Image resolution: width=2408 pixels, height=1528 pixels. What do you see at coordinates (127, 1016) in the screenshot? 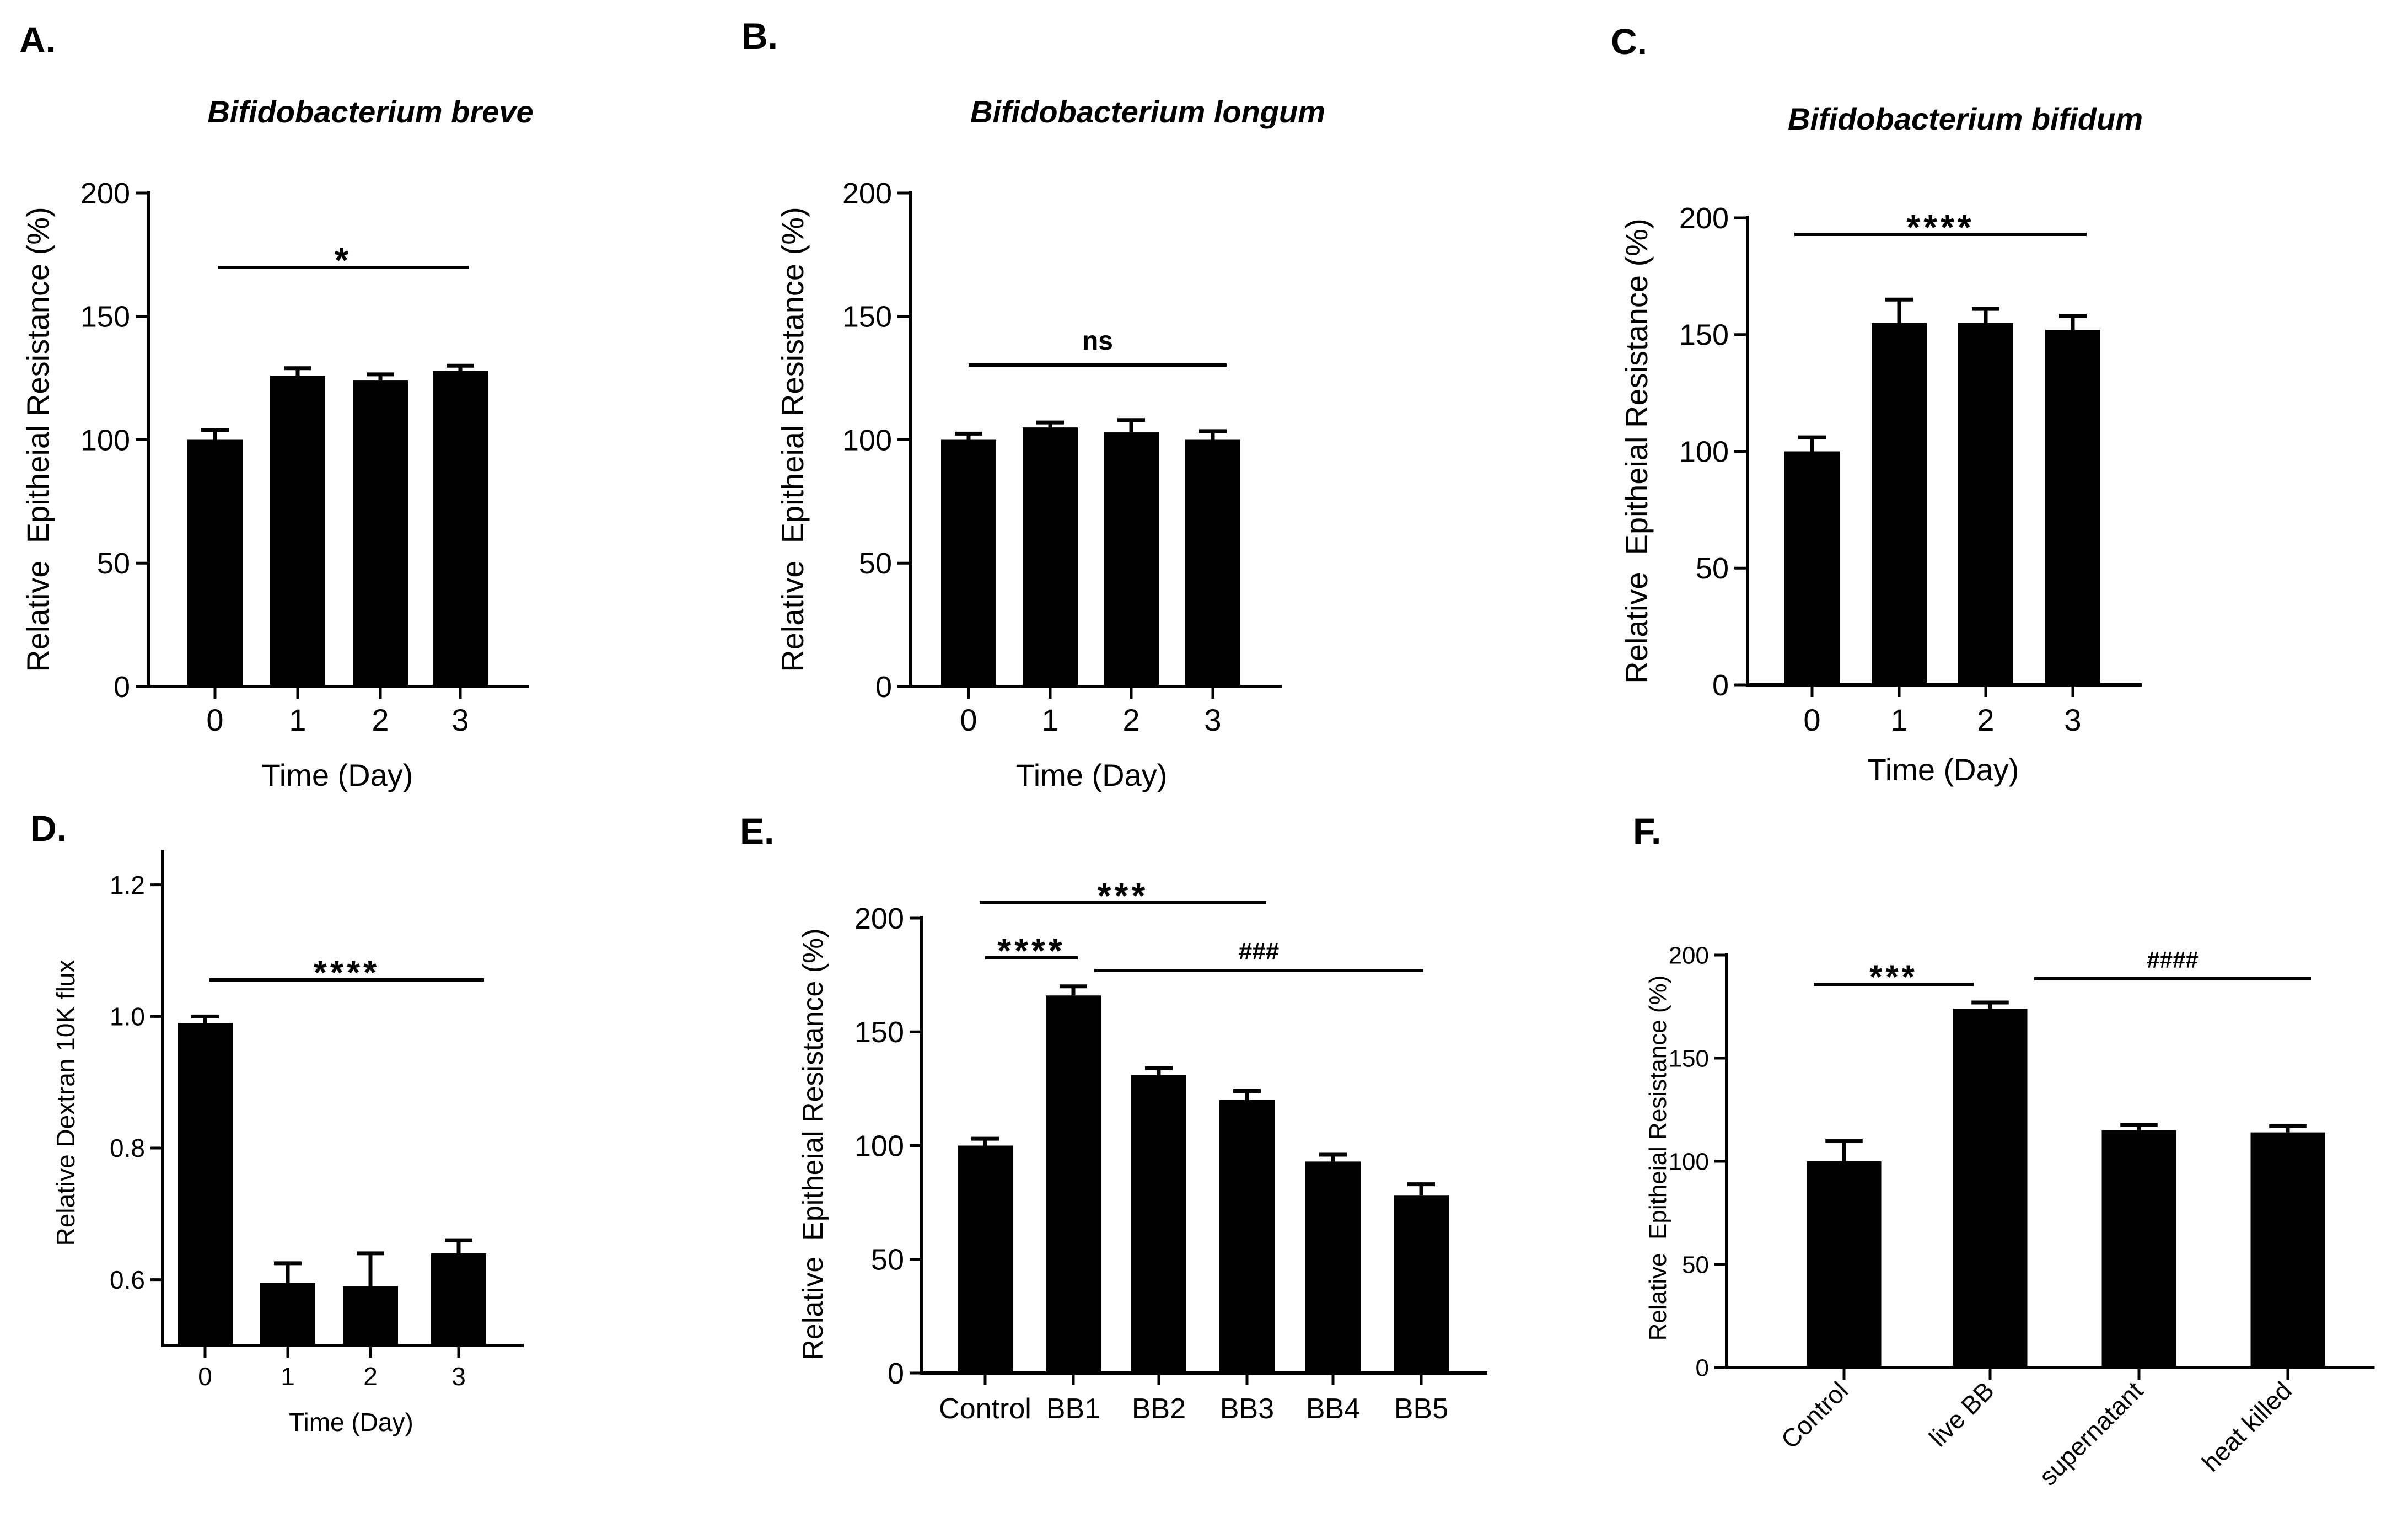
I see `y-tick-label-d-2: 1.0` at bounding box center [127, 1016].